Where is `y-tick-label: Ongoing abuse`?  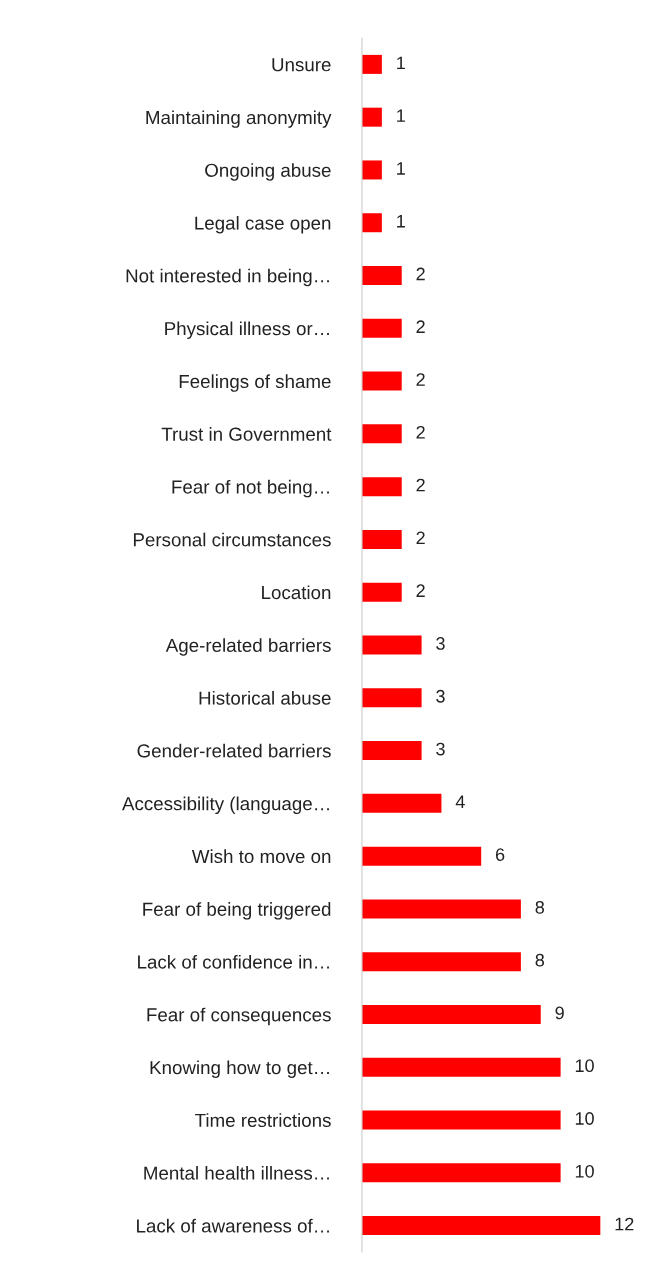 y-tick-label: Ongoing abuse is located at coordinates (268, 172).